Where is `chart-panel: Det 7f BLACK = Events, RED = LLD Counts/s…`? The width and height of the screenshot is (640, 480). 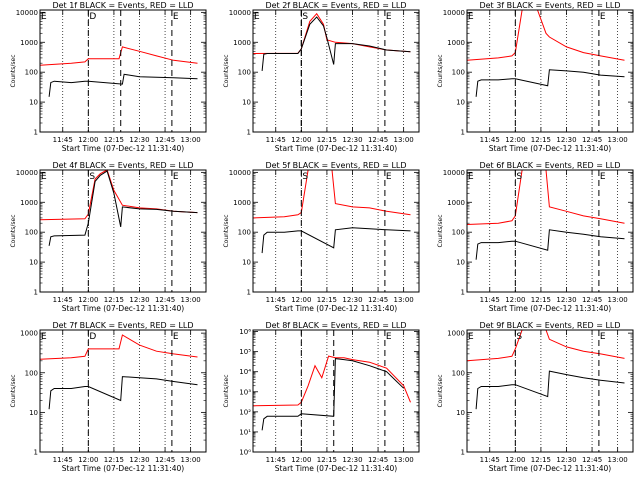 chart-panel: Det 7f BLACK = Events, RED = LLD Counts/s… is located at coordinates (108, 397).